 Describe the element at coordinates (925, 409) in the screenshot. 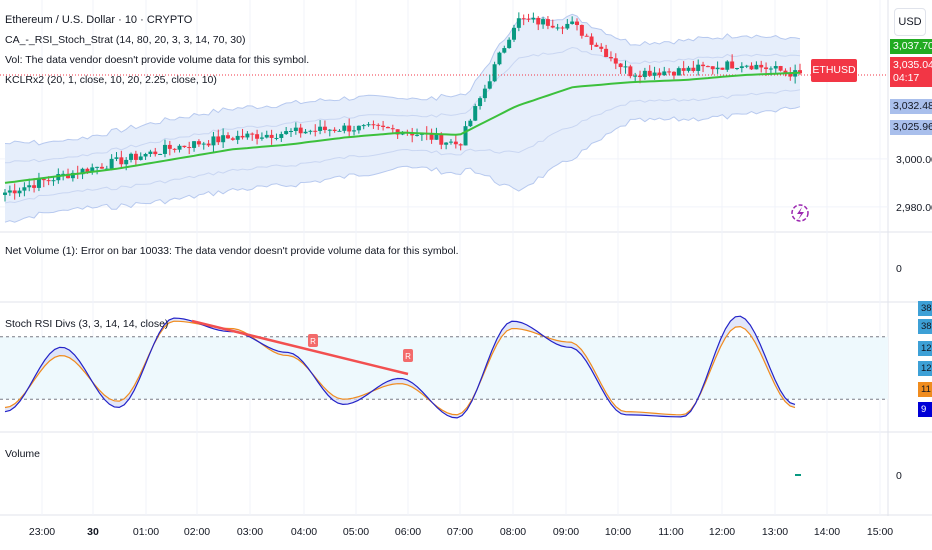

I see `stoch-tag-6: 9` at that location.